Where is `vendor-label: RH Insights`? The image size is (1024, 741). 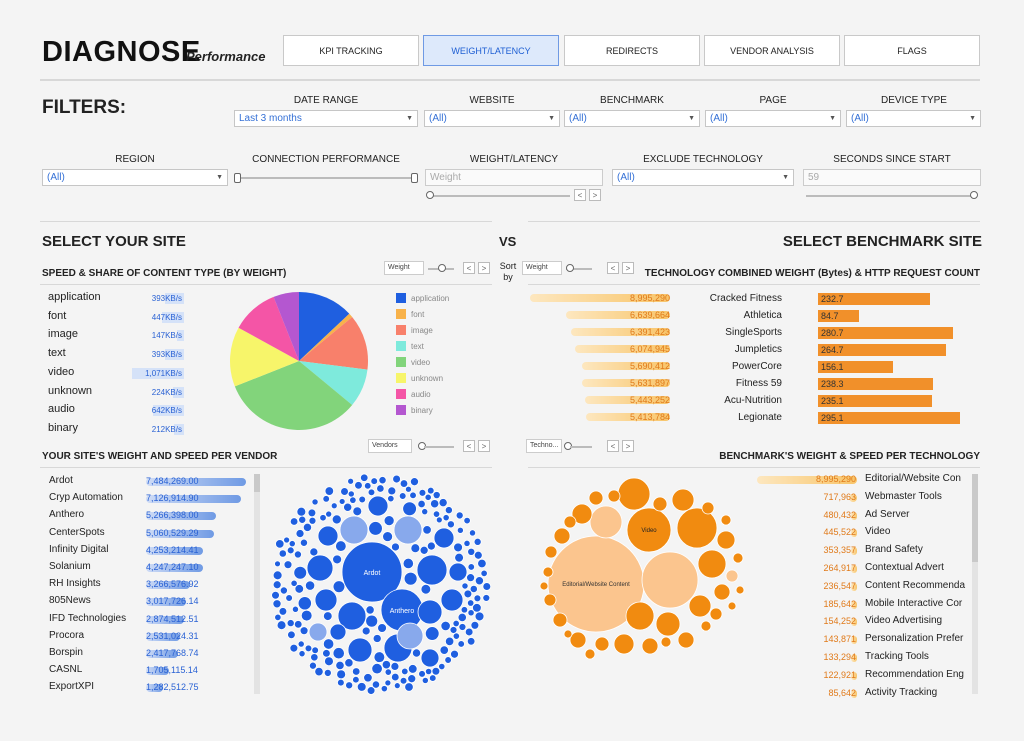
vendor-label: RH Insights is located at coordinates (75, 584).